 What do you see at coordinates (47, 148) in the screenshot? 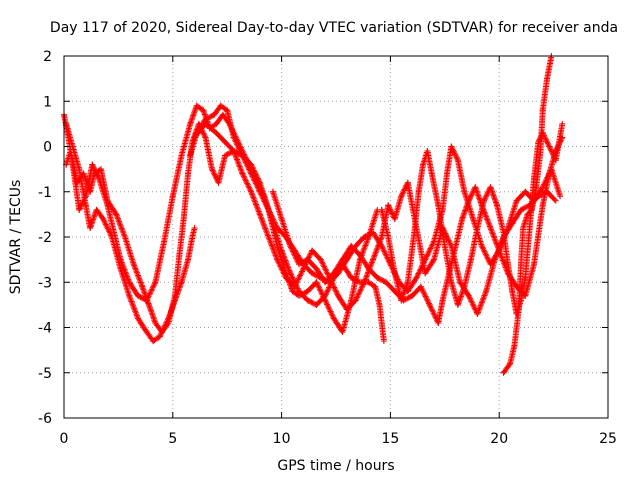
I see `y-tick-label: 0` at bounding box center [47, 148].